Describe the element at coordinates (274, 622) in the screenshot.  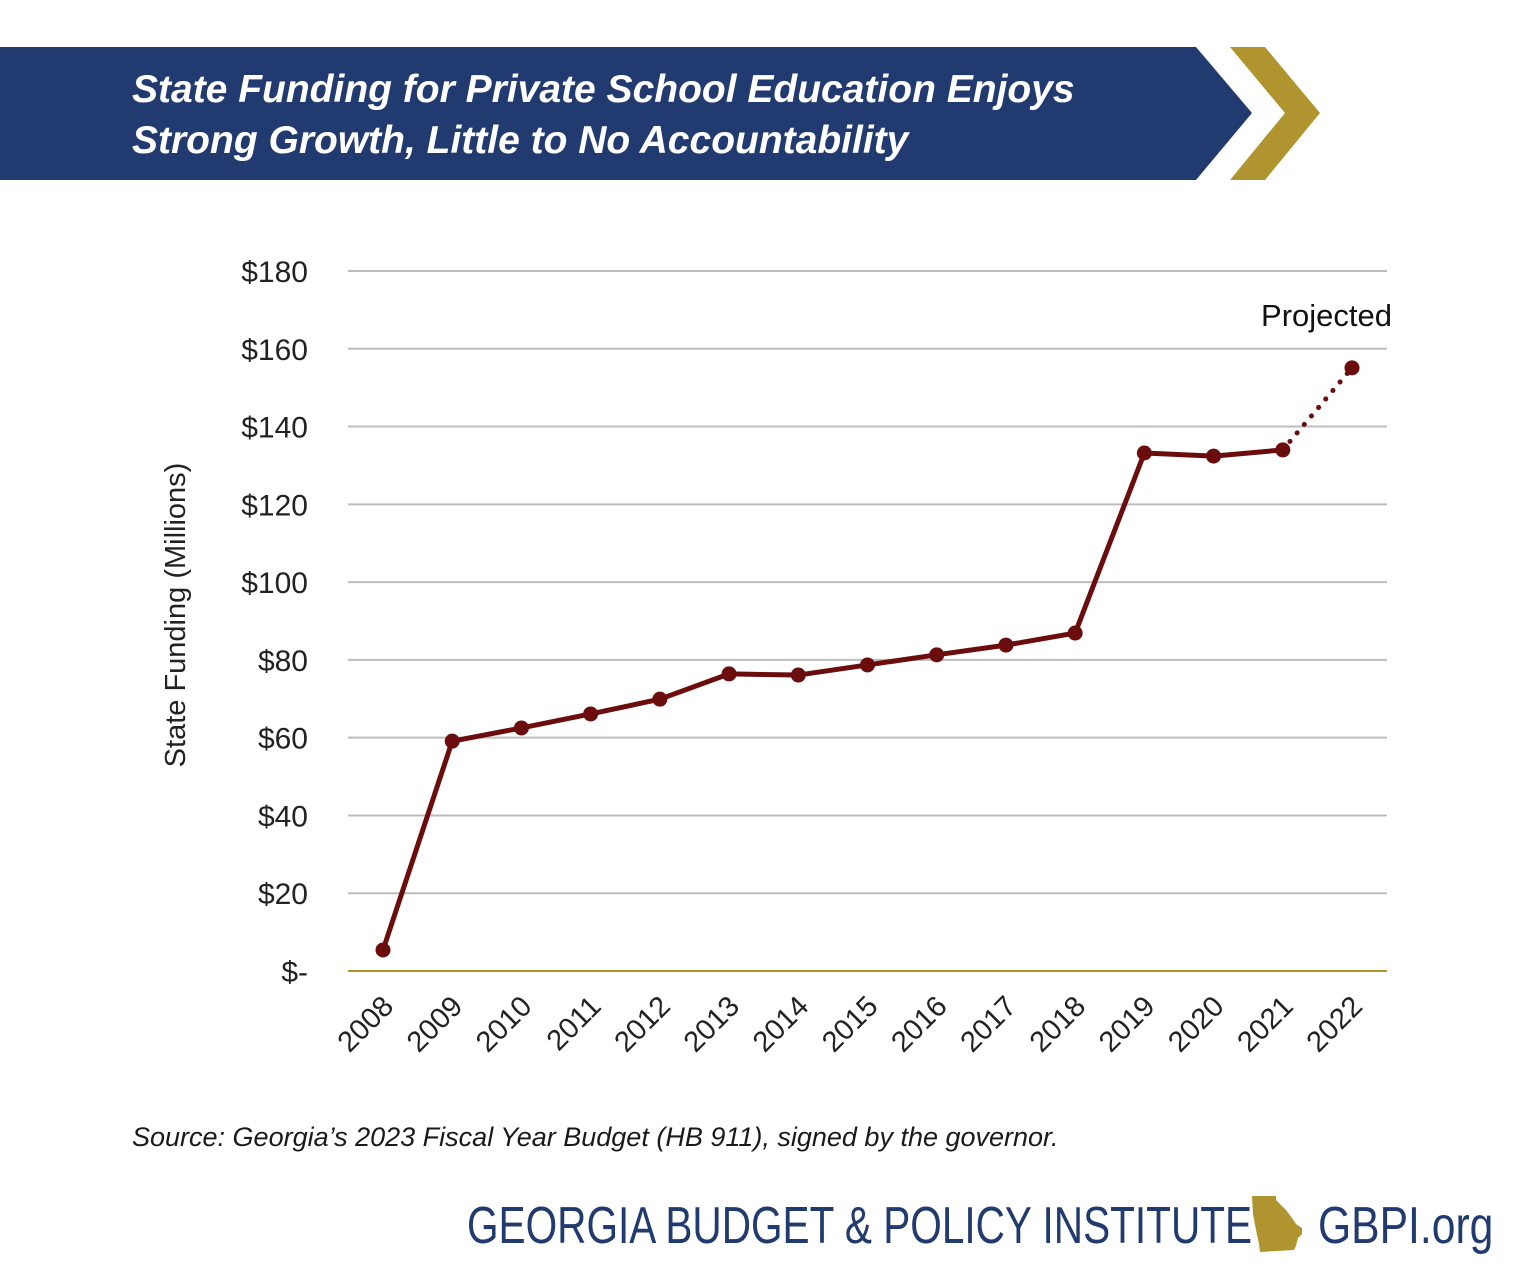
I see `y-tick-labels: $- $20 $40 $60 $80 $100 $120 $140 $160 $180` at that location.